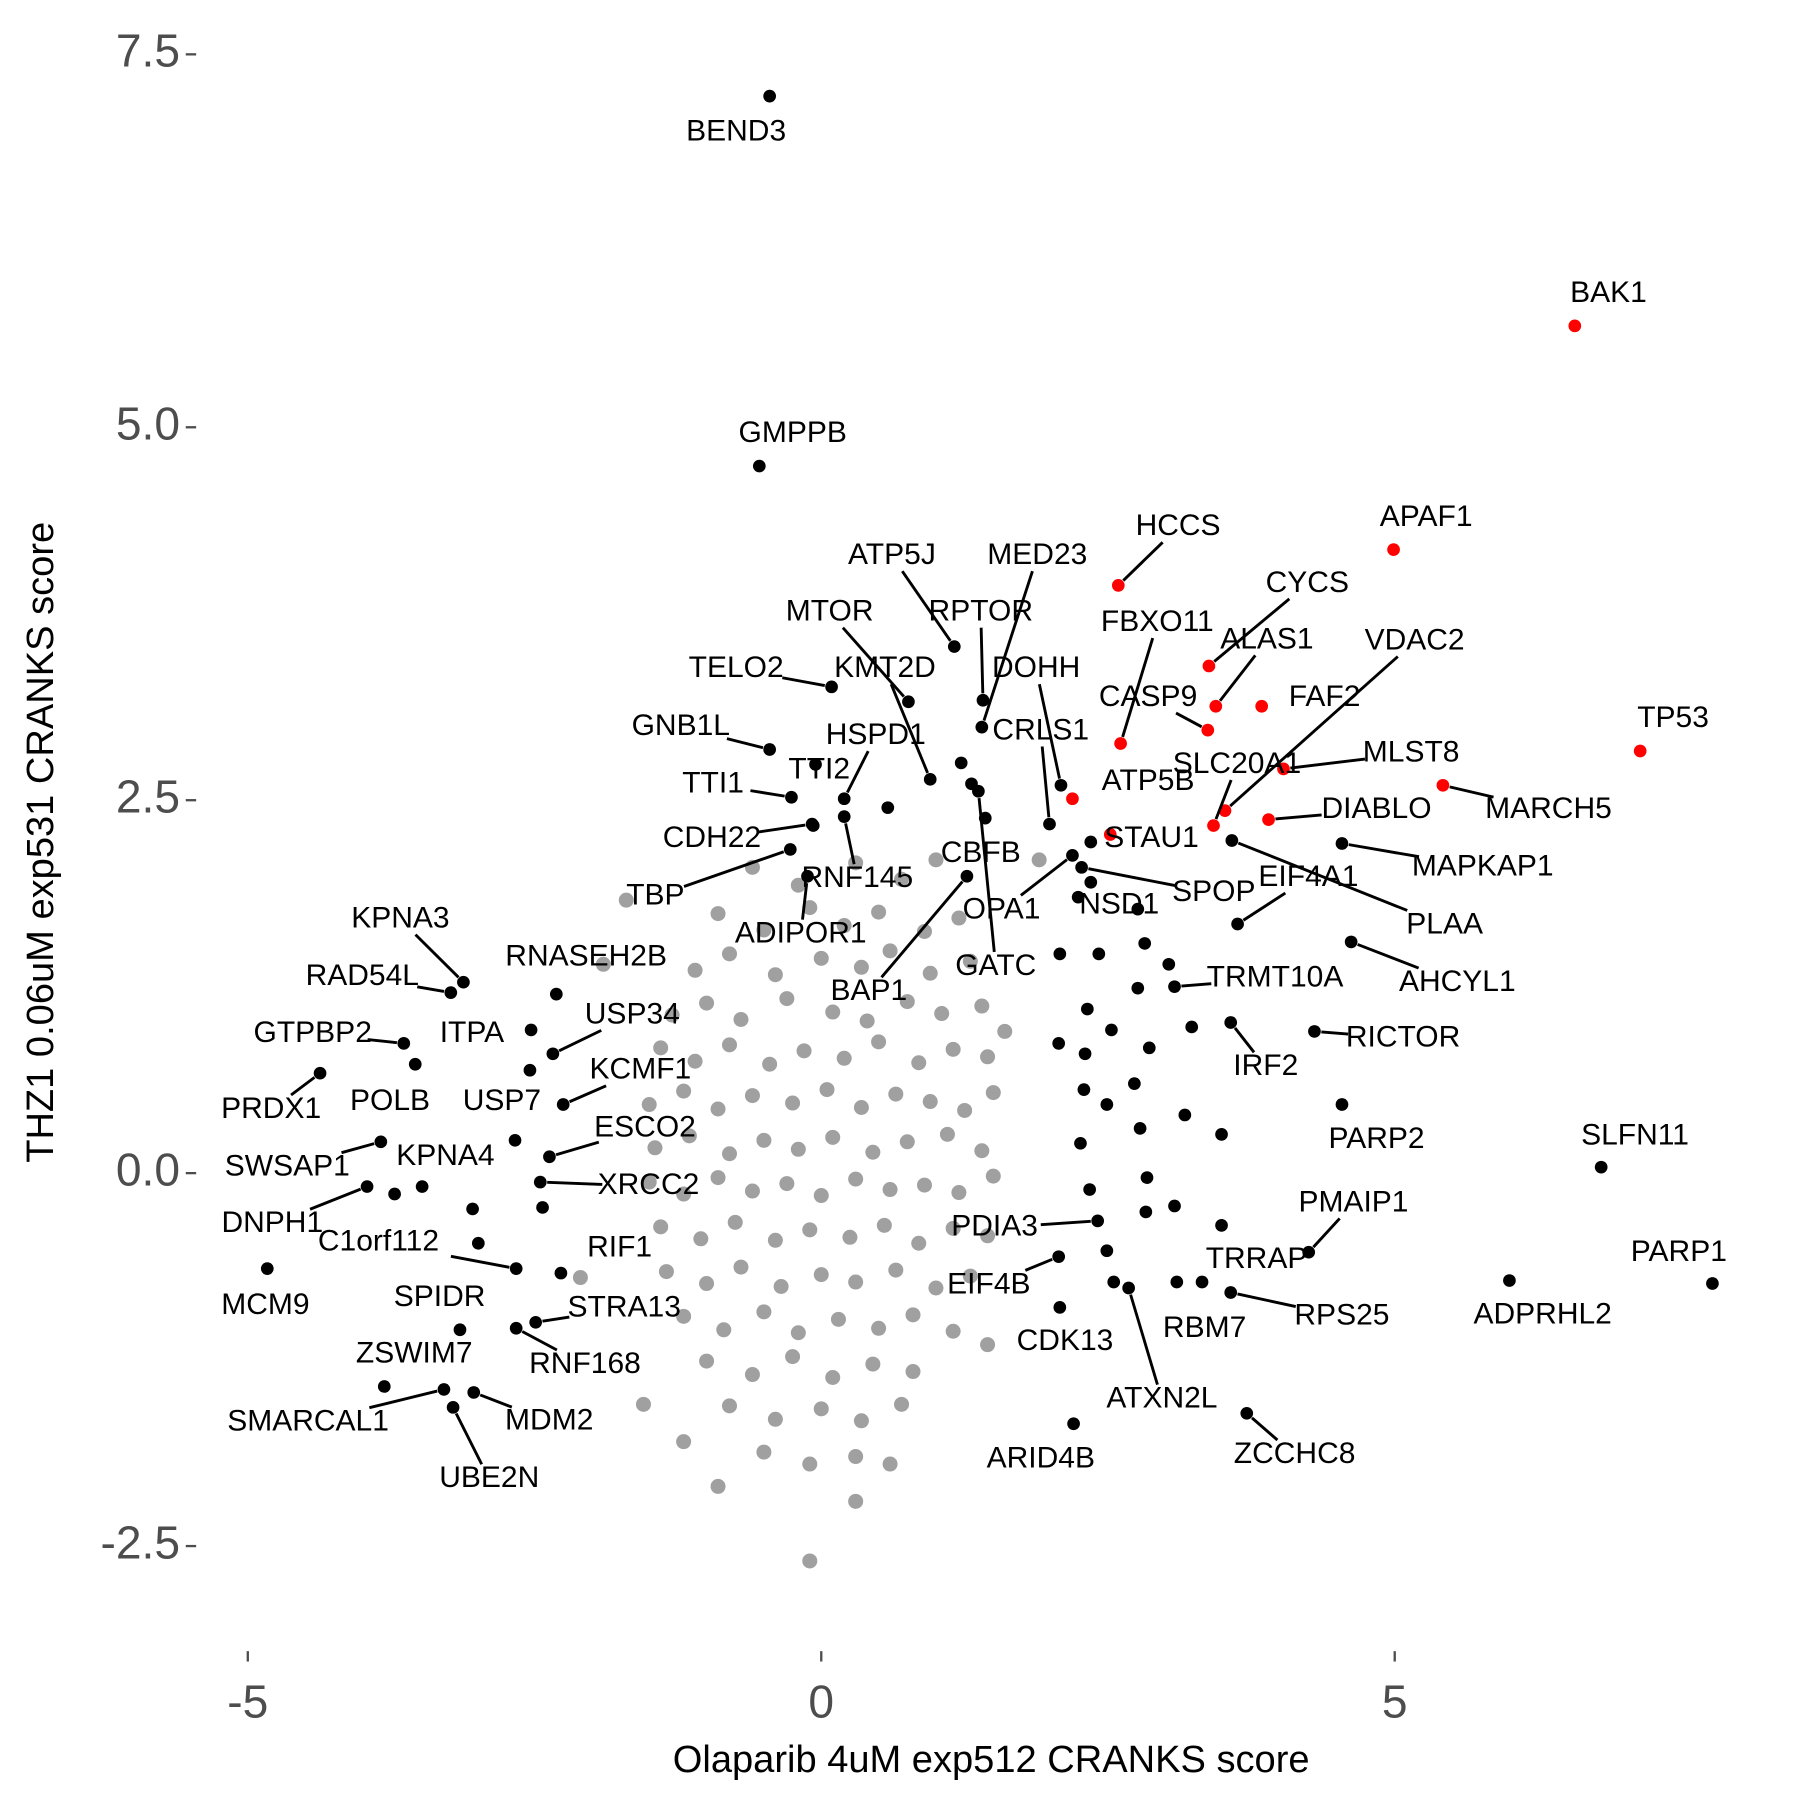 Image resolution: width=1800 pixels, height=1800 pixels. Describe the element at coordinates (1161, 1398) in the screenshot. I see `point-label: ATXN2L` at that location.